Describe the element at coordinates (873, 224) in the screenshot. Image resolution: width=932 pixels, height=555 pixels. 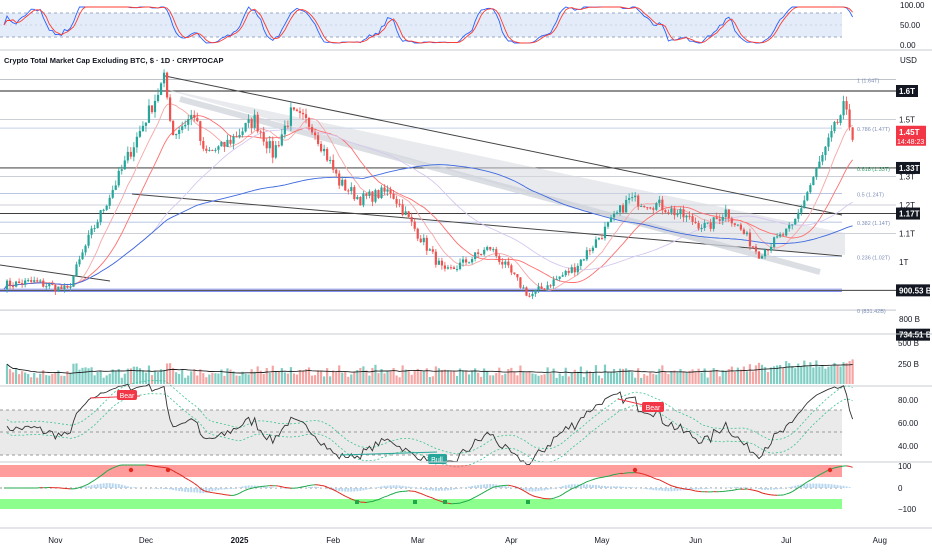
I see `fib-label-4: 0.382 (1.14T)` at that location.